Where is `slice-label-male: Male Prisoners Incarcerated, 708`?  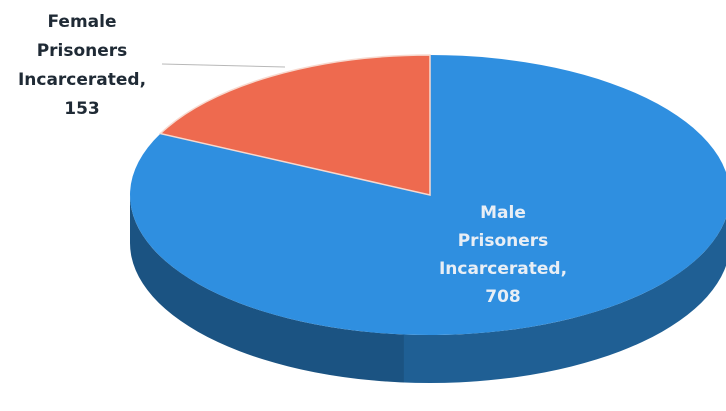
slice-label-male: Male Prisoners Incarcerated, 708 is located at coordinates (503, 255).